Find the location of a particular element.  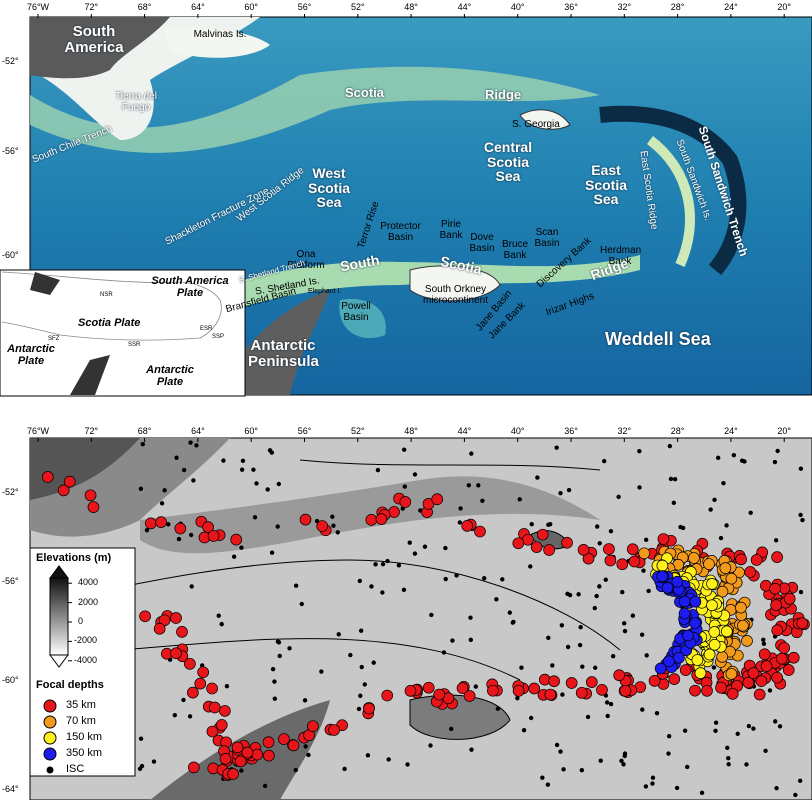

land is located at coordinates (85, 469).